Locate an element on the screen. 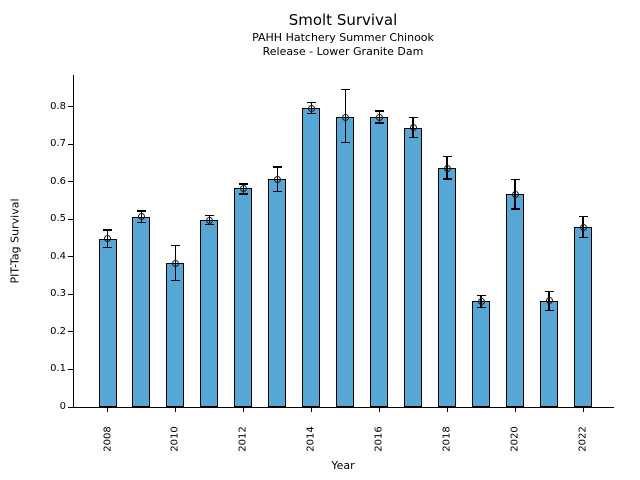 The height and width of the screenshot is (480, 640). y-tick-label: 0.6 is located at coordinates (58, 181).